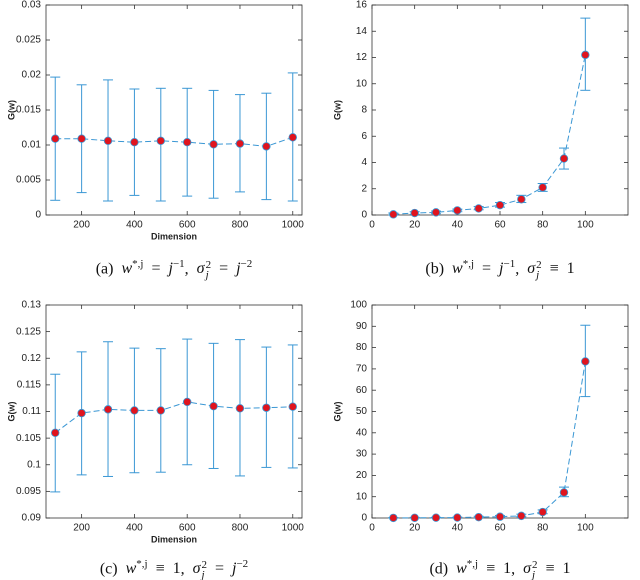 This screenshot has height=580, width=640. I want to click on y-tick-label: 16, so click(362, 5).